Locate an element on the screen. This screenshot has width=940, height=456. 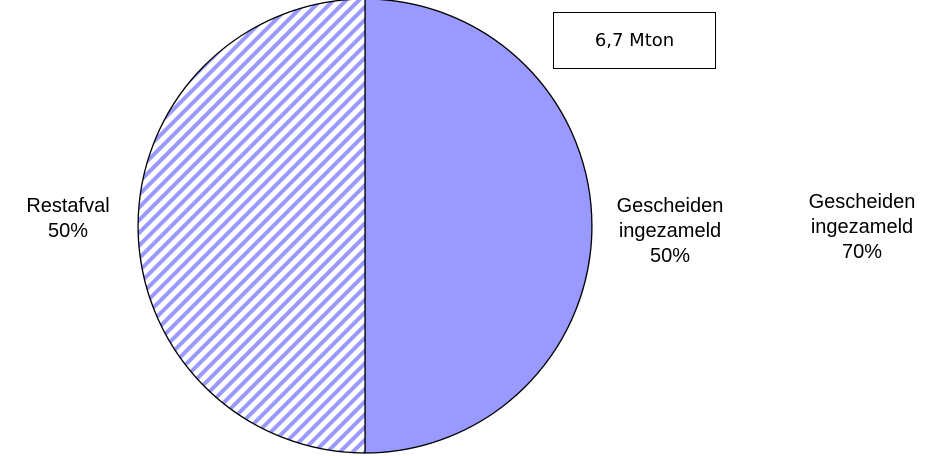
slice-label: Gescheiden ingezameld 70% is located at coordinates (862, 227).